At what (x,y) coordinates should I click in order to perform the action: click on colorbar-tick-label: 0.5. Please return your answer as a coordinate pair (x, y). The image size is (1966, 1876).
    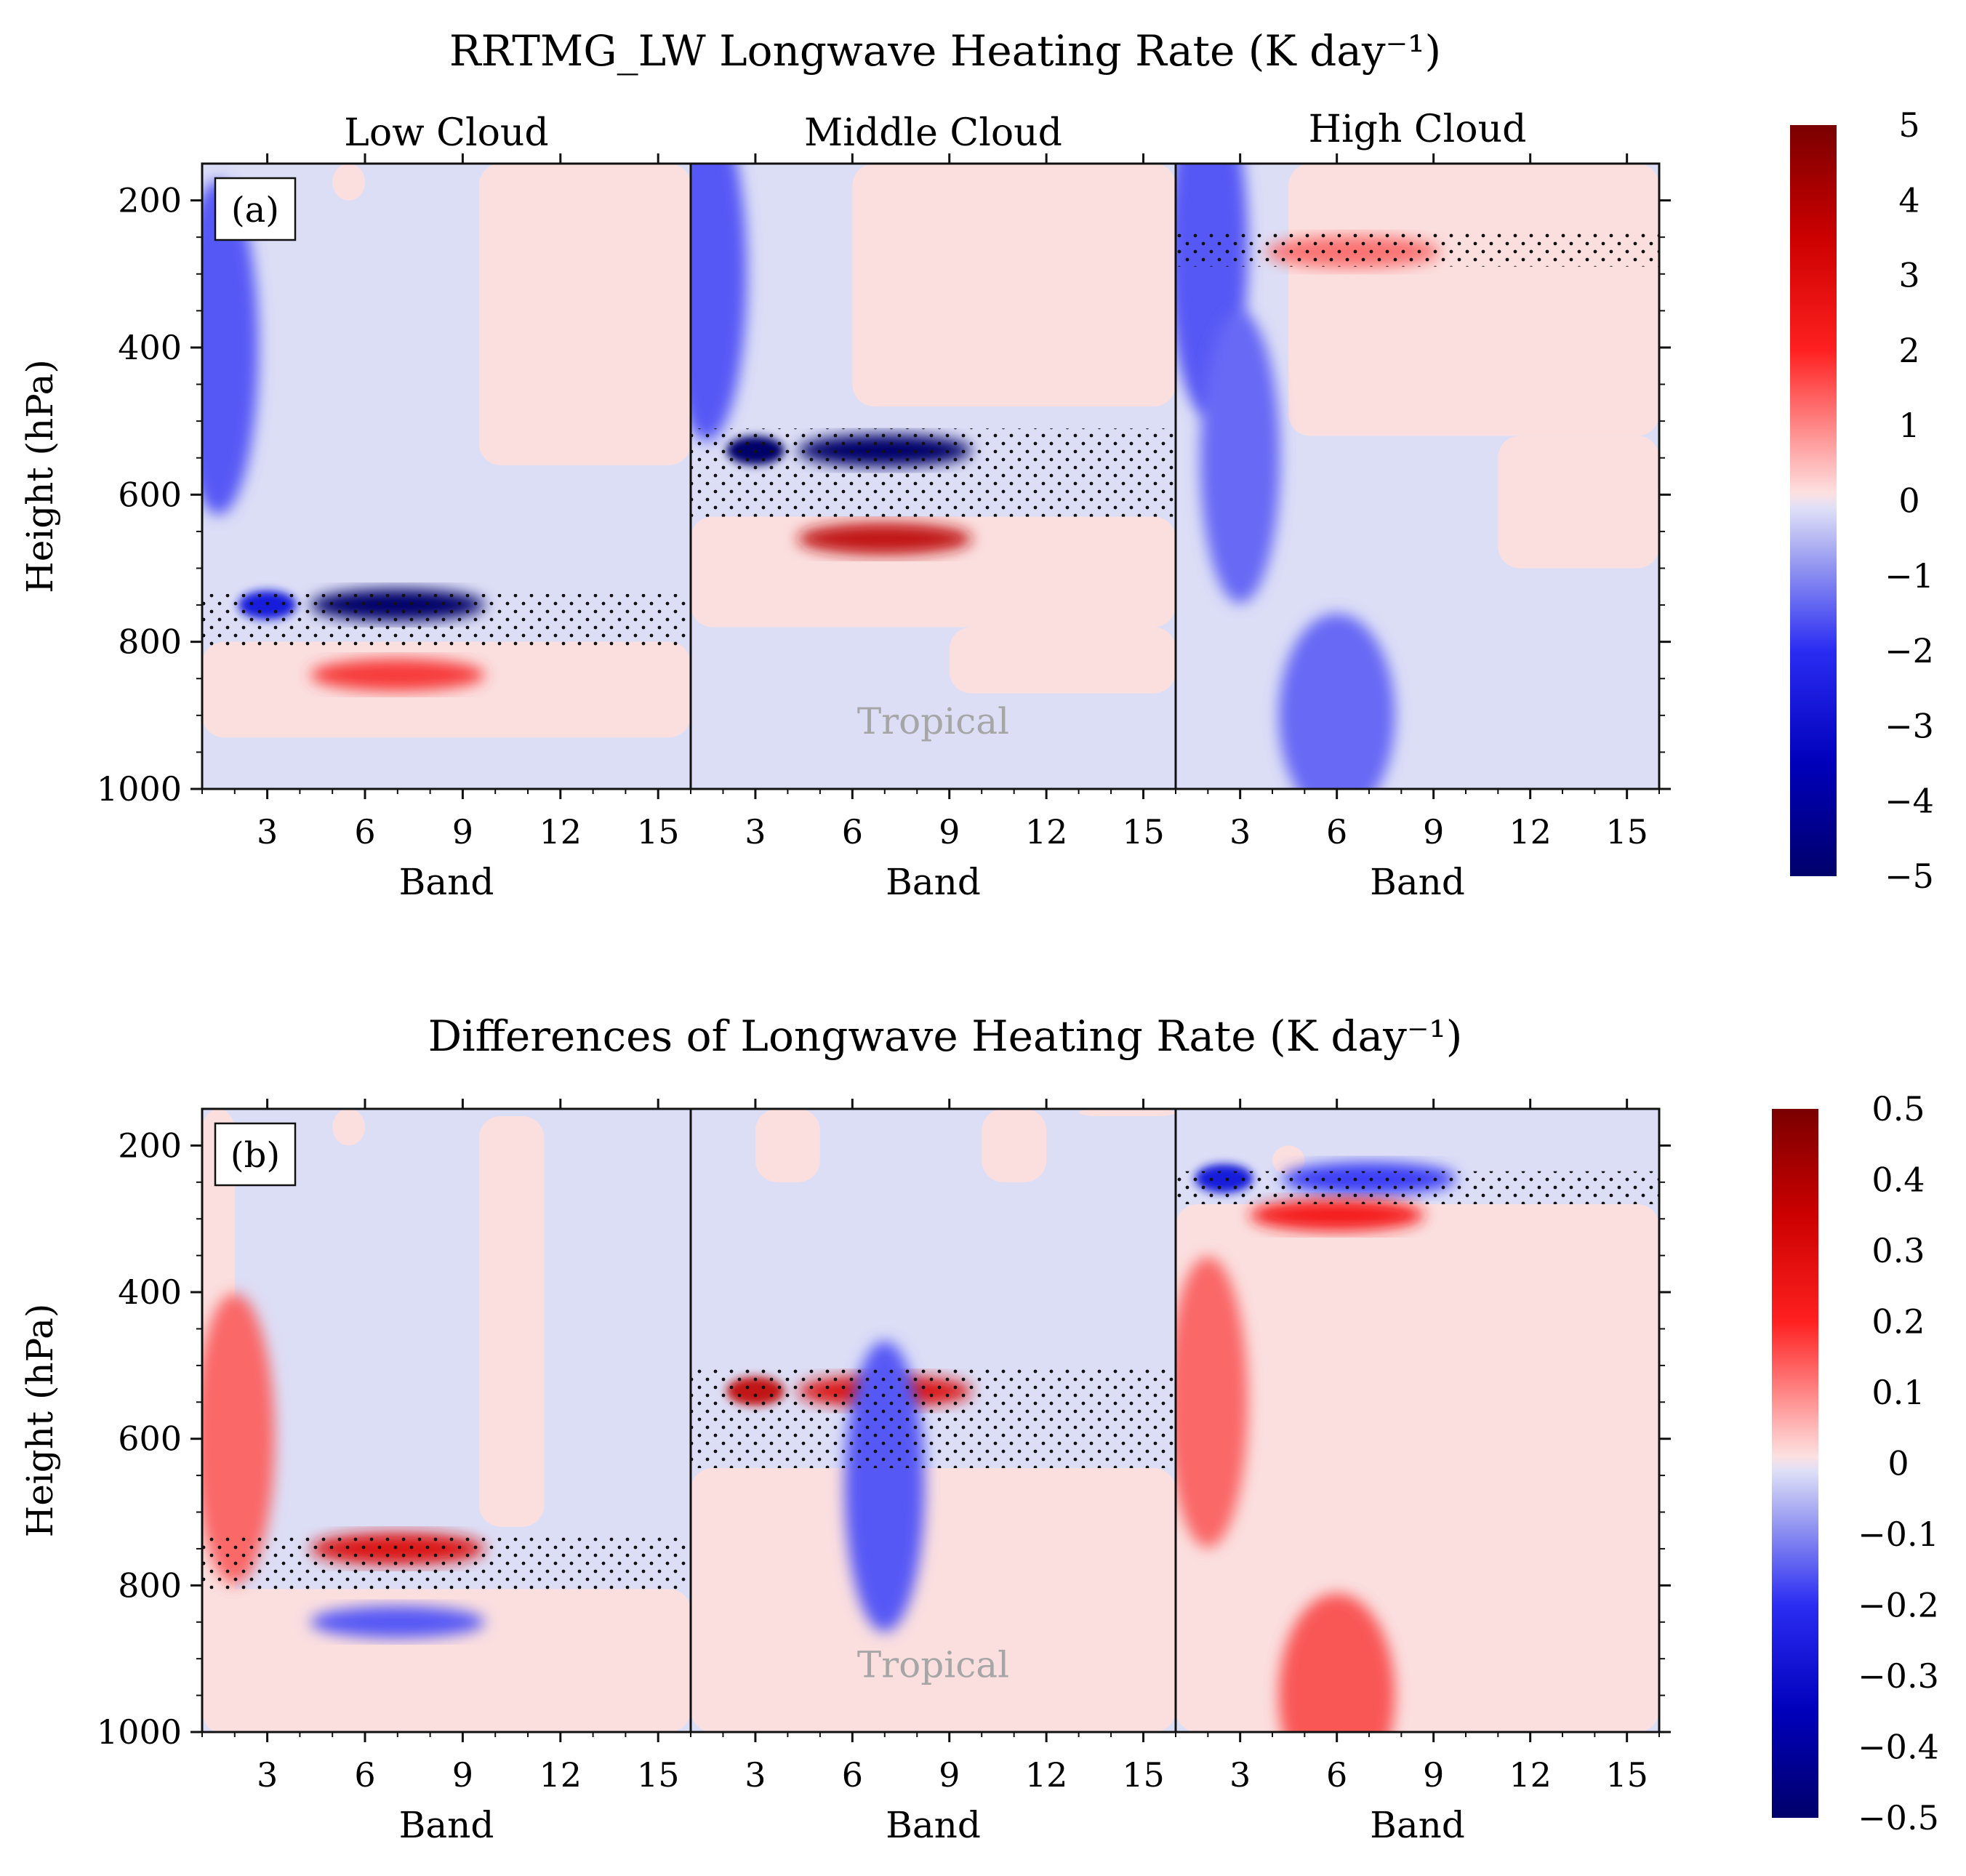
    Looking at the image, I should click on (1898, 1109).